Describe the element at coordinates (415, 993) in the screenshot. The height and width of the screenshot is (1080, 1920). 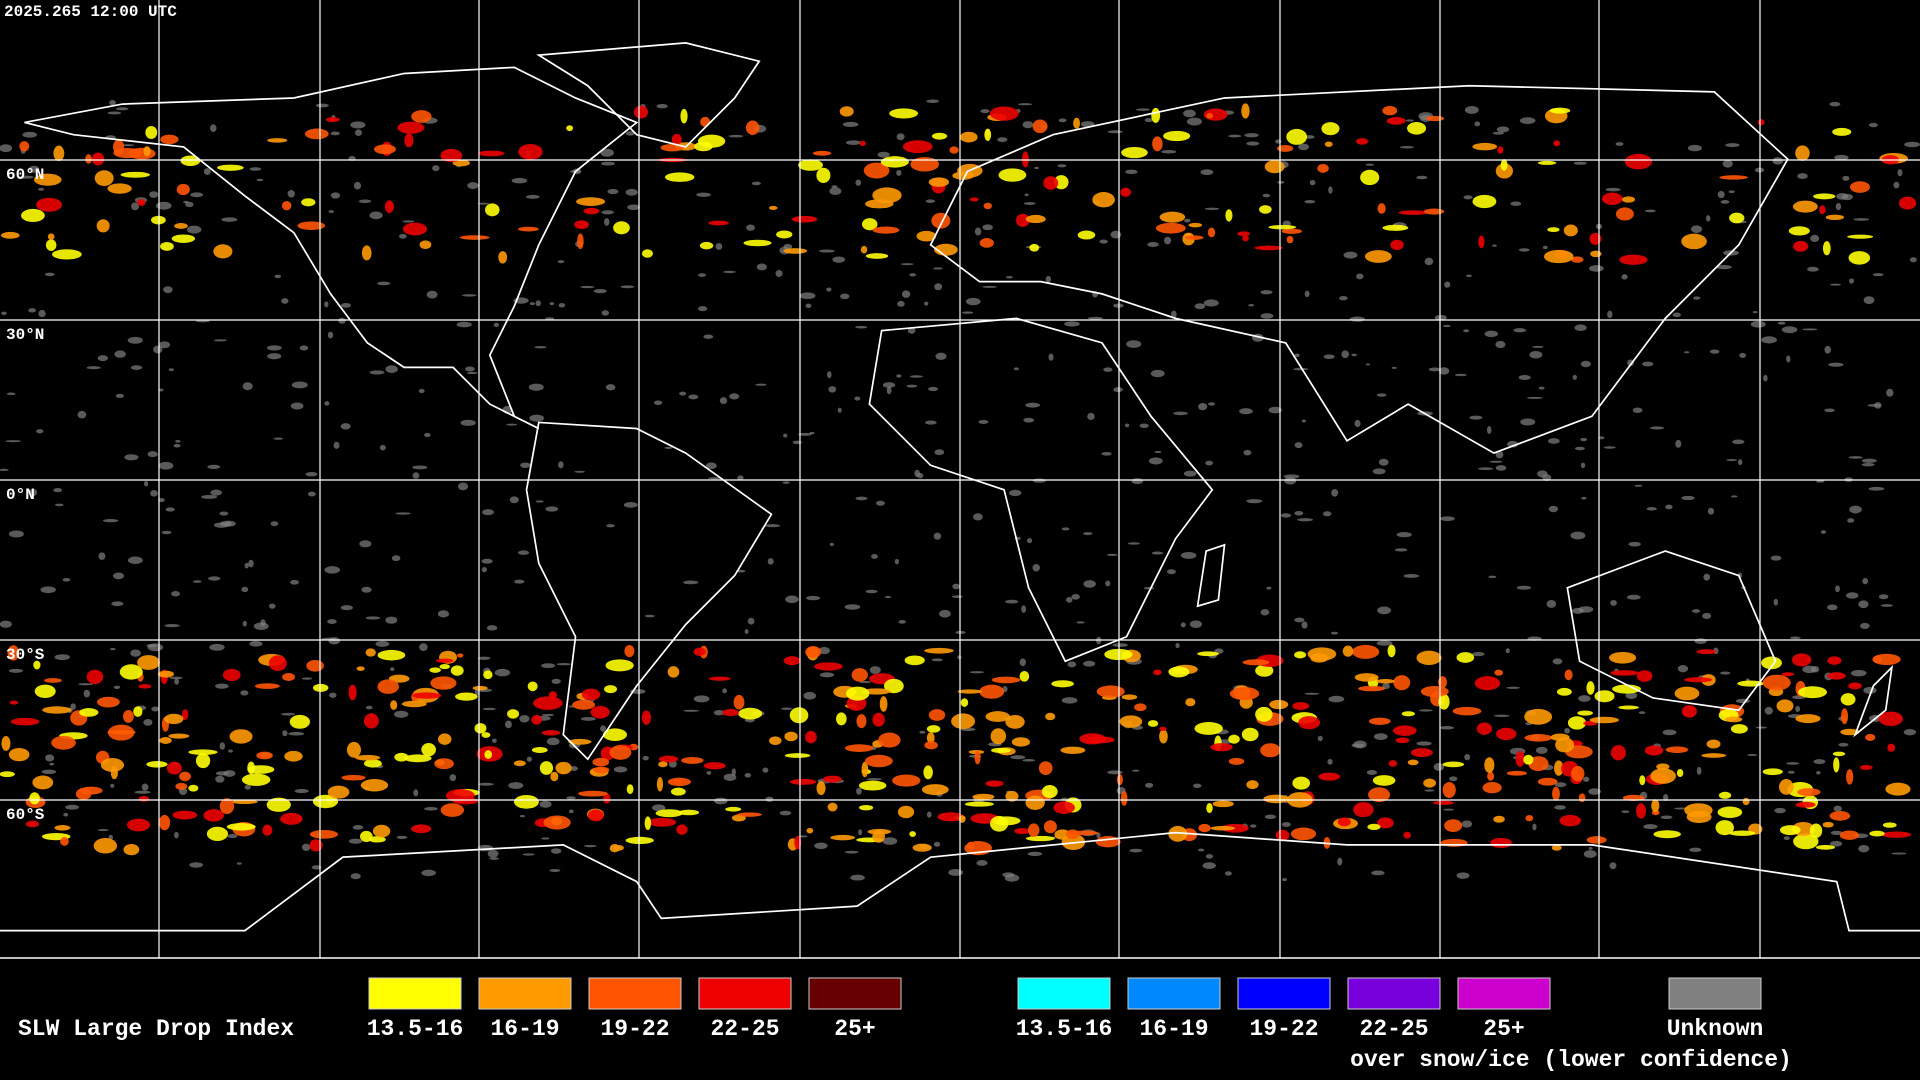
I see `legend-swatch` at that location.